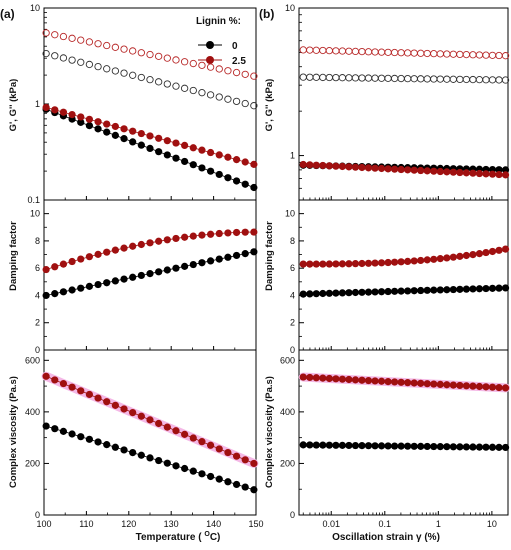  I want to click on axes-frame-a-modulus, so click(150, 104).